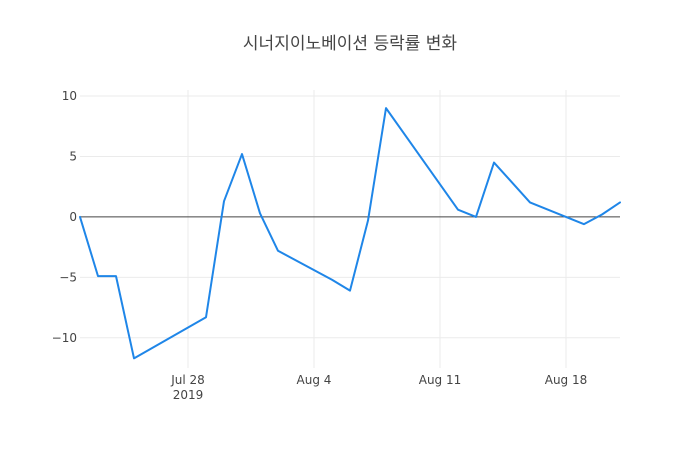 Image resolution: width=700 pixels, height=450 pixels. What do you see at coordinates (350, 44) in the screenshot?
I see `chart-title: 시너지이노베이션 등락률 변화` at bounding box center [350, 44].